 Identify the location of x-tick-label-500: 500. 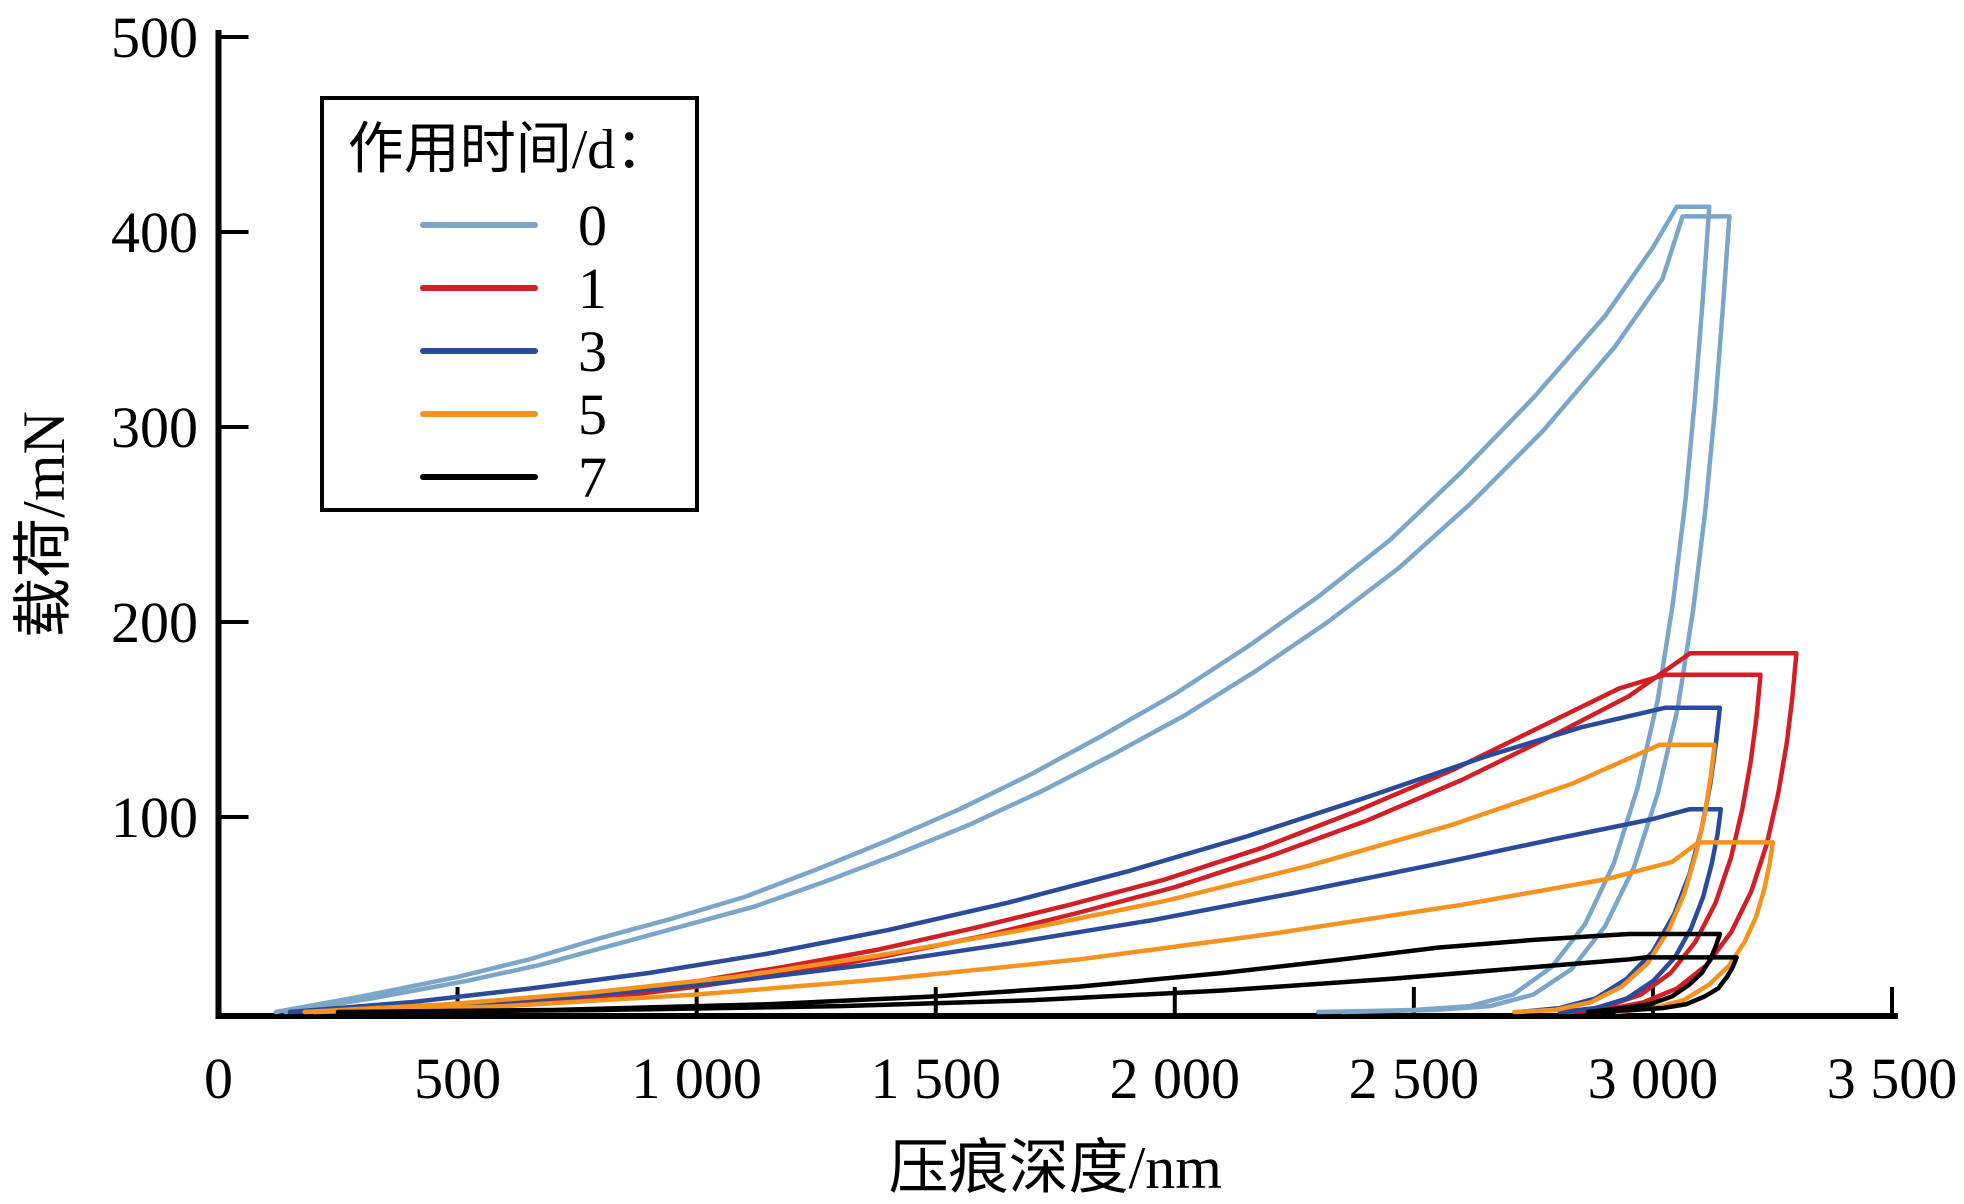
(457, 1078).